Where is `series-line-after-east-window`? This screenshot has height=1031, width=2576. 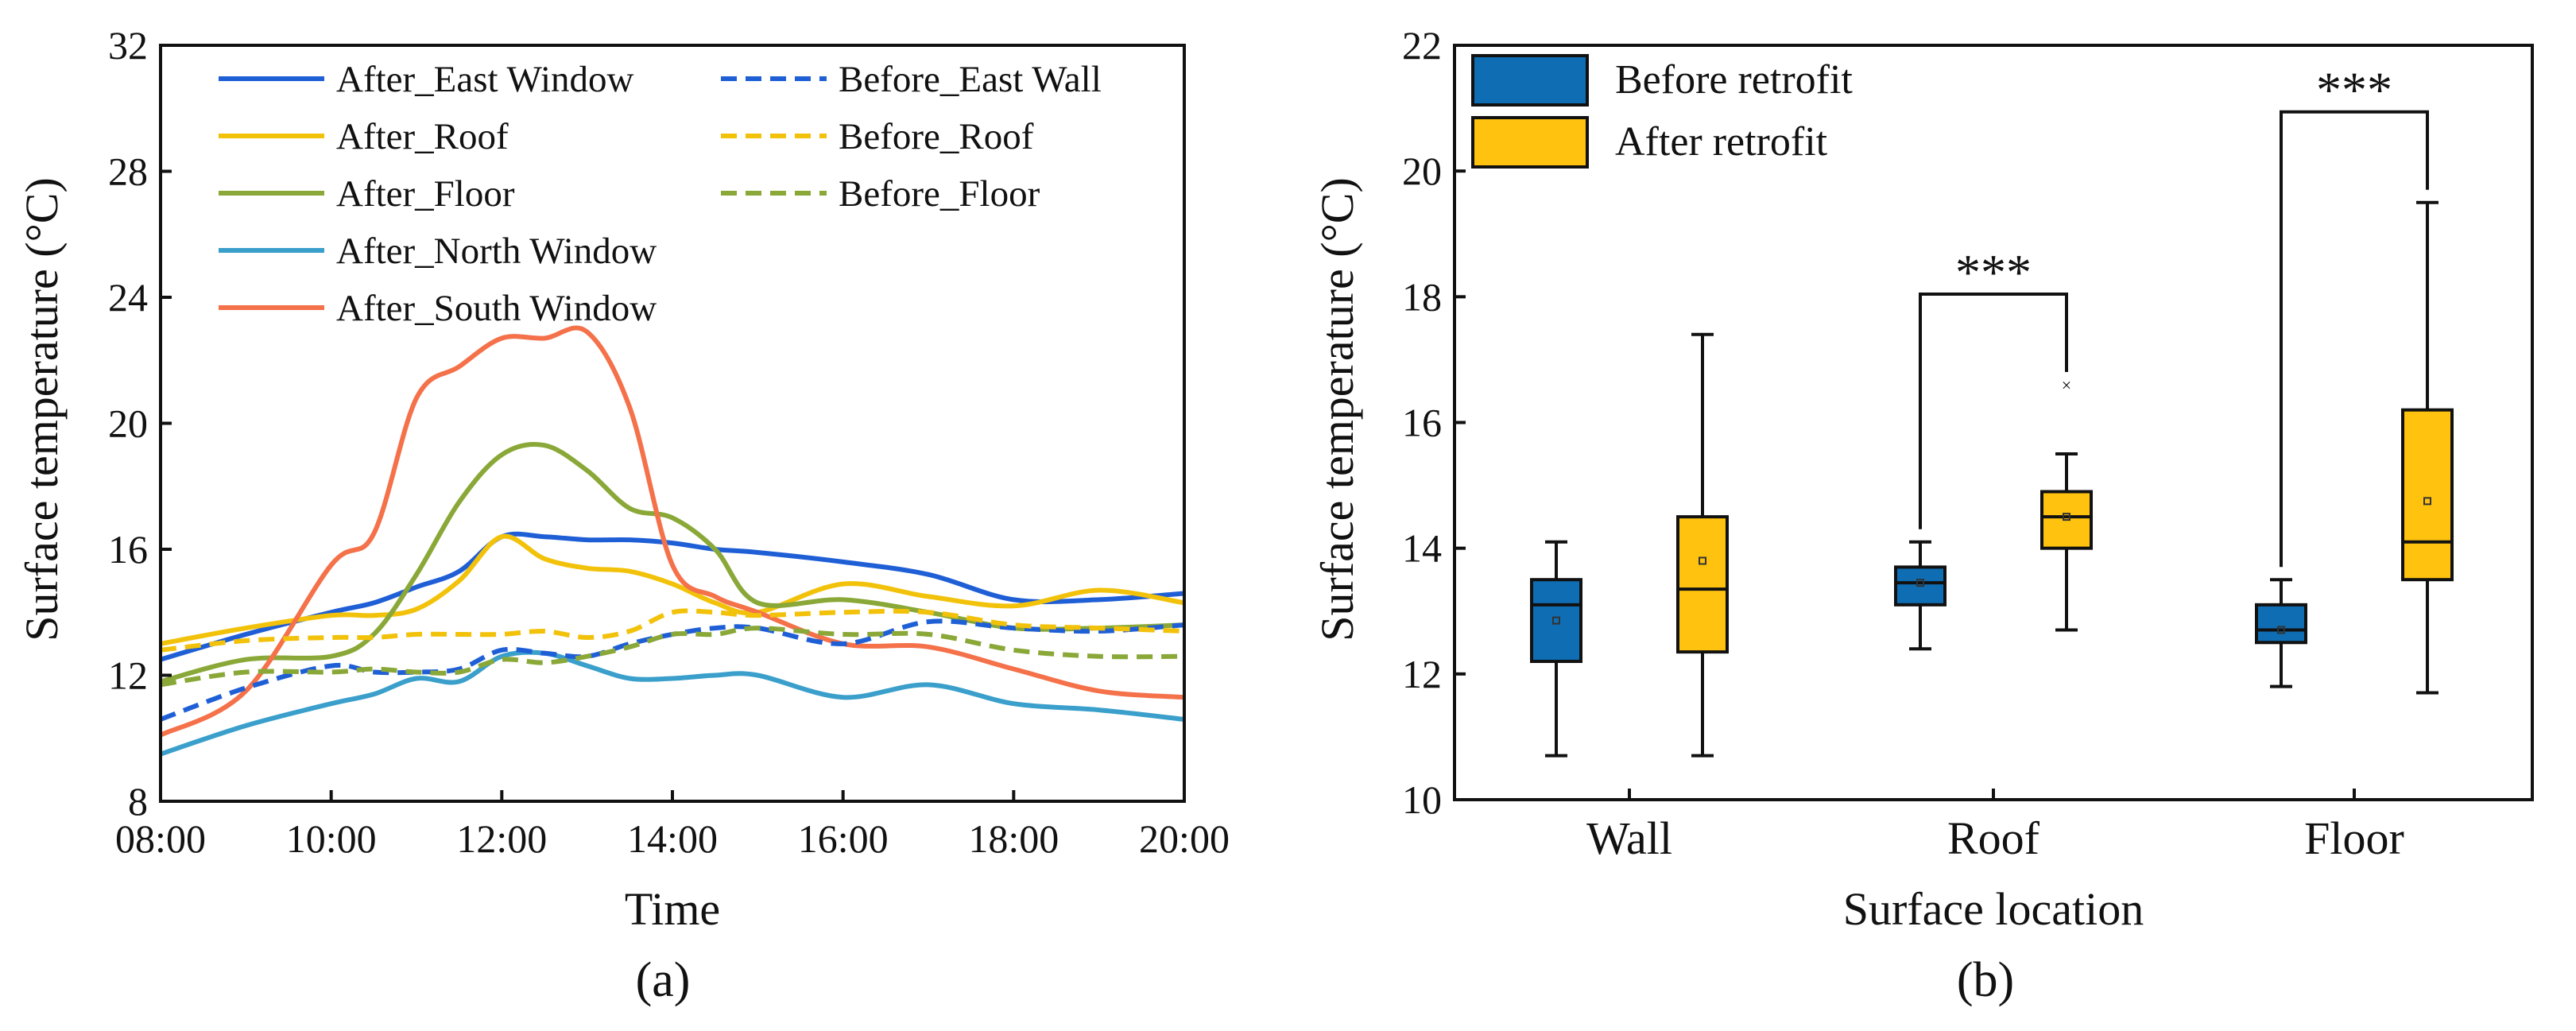
series-line-after-east-window is located at coordinates (672, 596).